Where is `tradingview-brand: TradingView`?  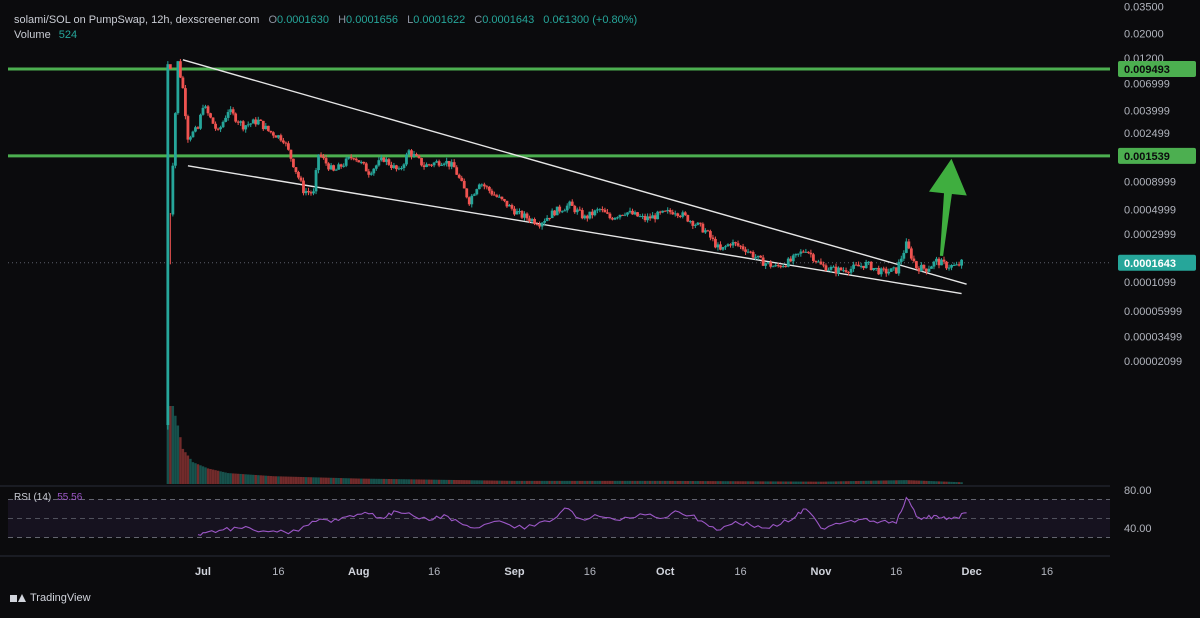
tradingview-brand: TradingView is located at coordinates (50, 598).